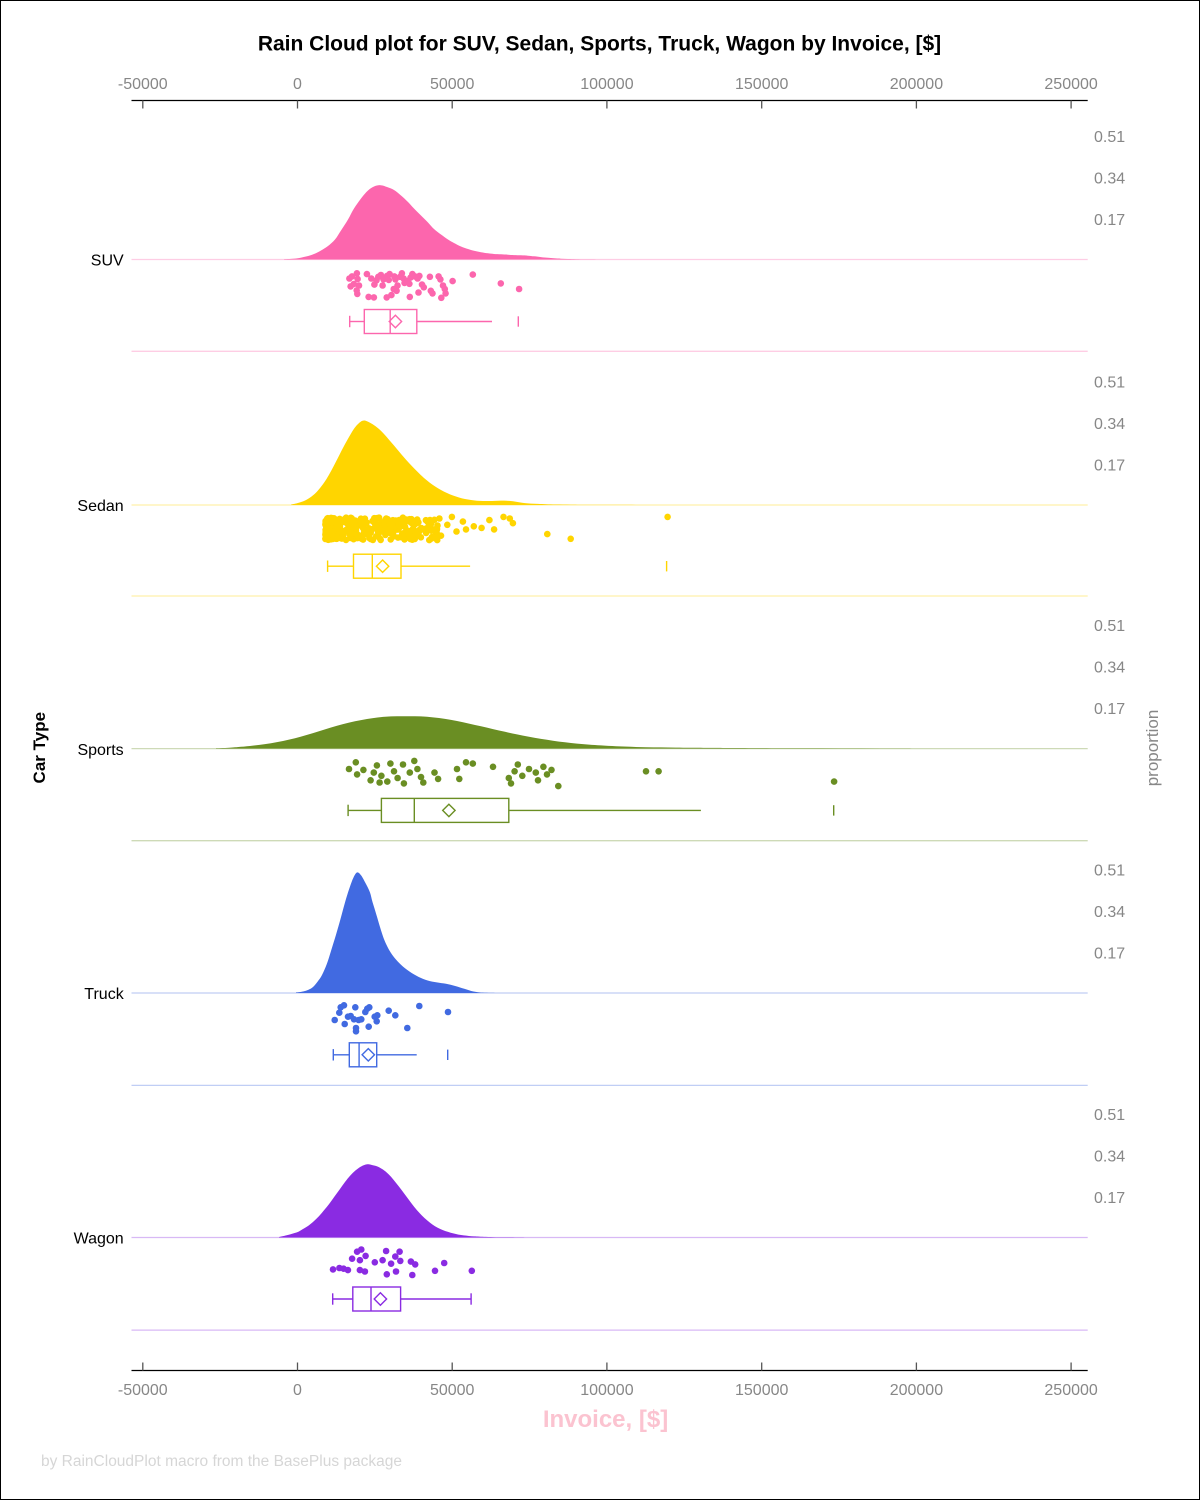  I want to click on svg-text: Invoice, [$], so click(605, 1419).